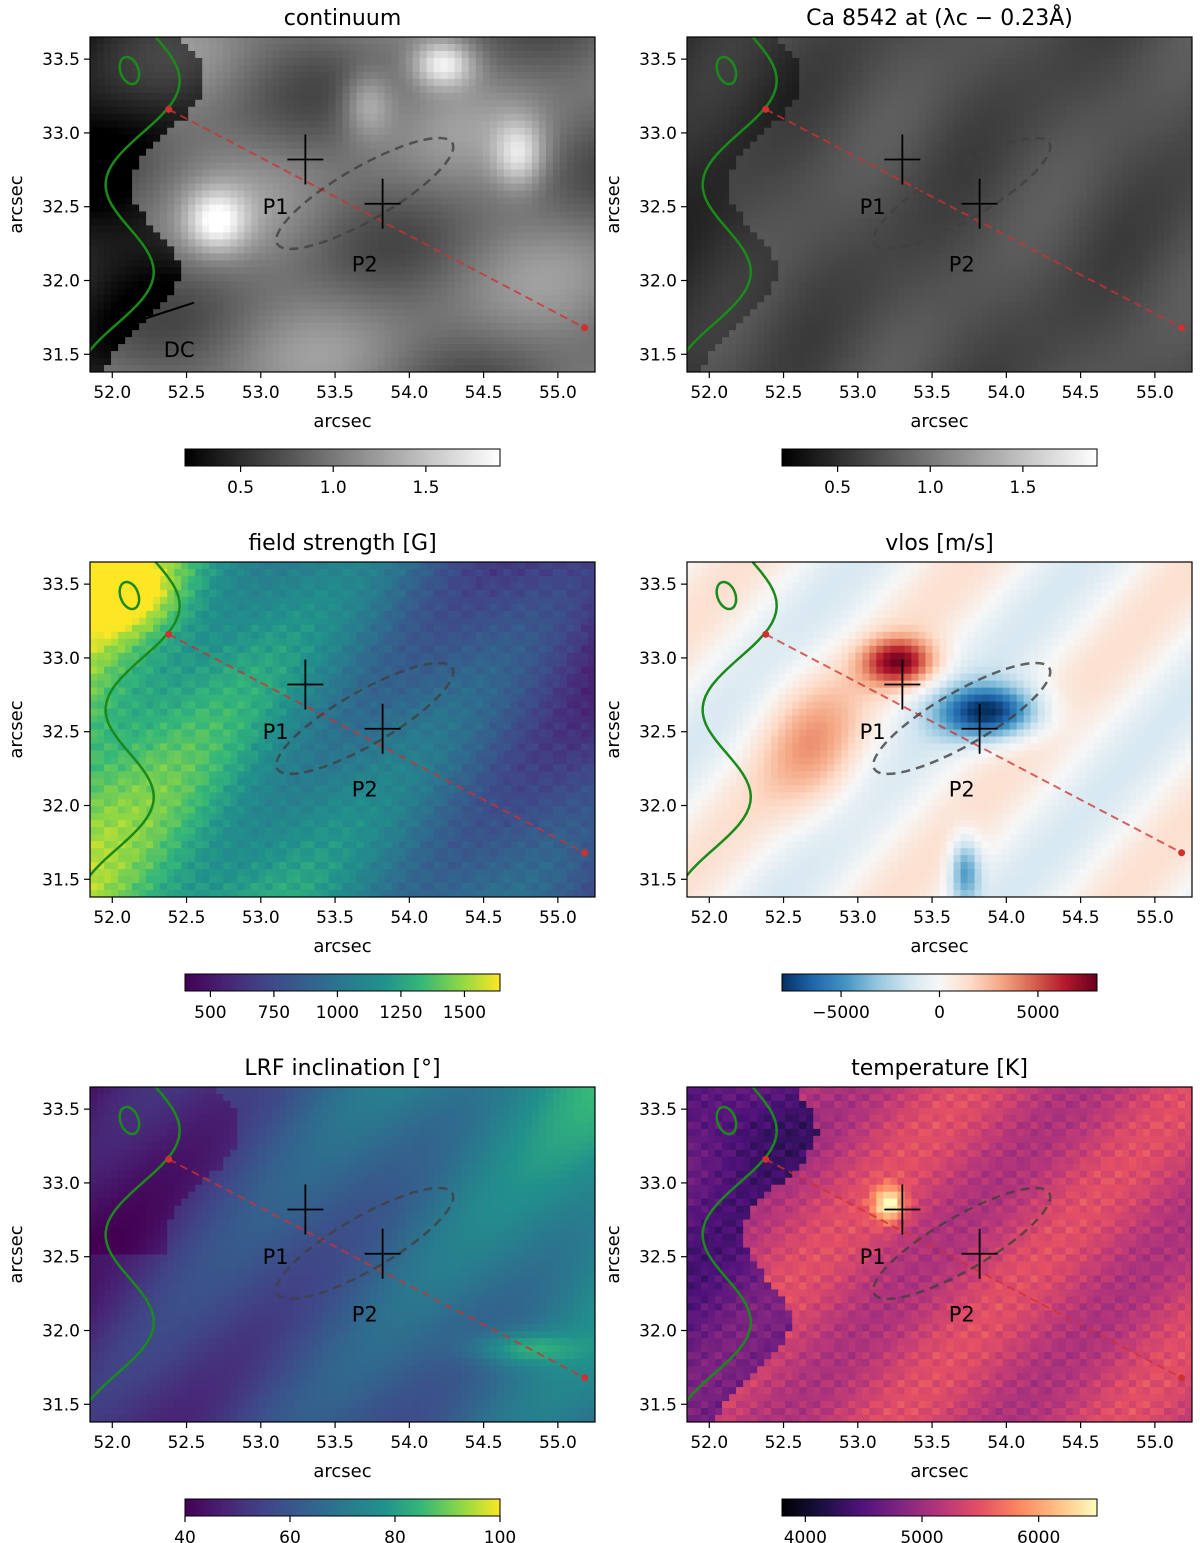 This screenshot has width=1200, height=1543. Describe the element at coordinates (841, 1013) in the screenshot. I see `colorbar-tick-label: −5000` at that location.